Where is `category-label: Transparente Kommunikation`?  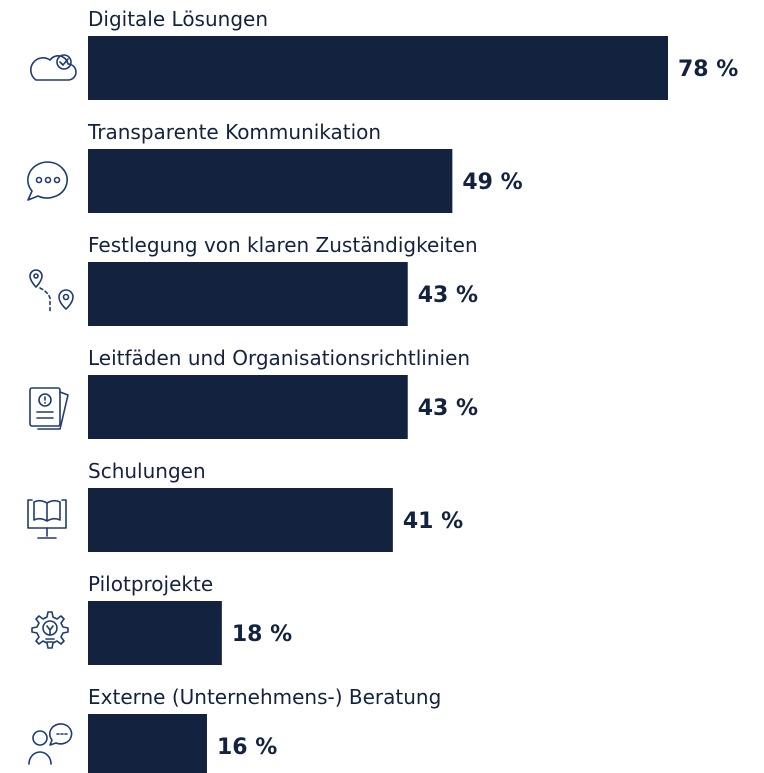 category-label: Transparente Kommunikation is located at coordinates (234, 132).